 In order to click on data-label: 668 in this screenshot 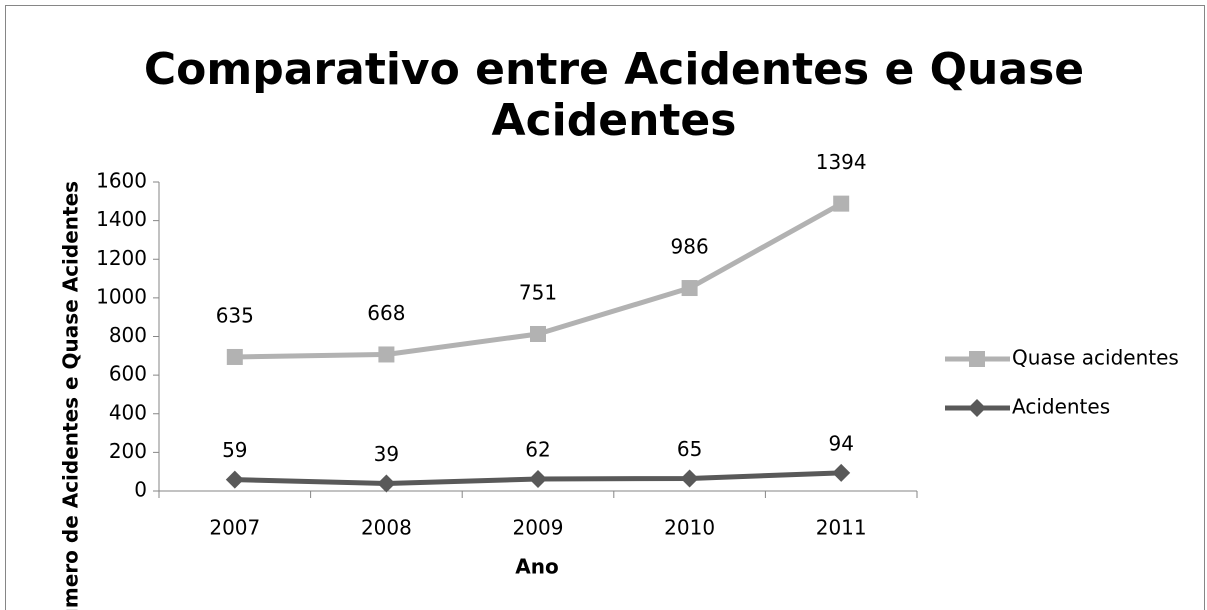, I will do `click(386, 313)`.